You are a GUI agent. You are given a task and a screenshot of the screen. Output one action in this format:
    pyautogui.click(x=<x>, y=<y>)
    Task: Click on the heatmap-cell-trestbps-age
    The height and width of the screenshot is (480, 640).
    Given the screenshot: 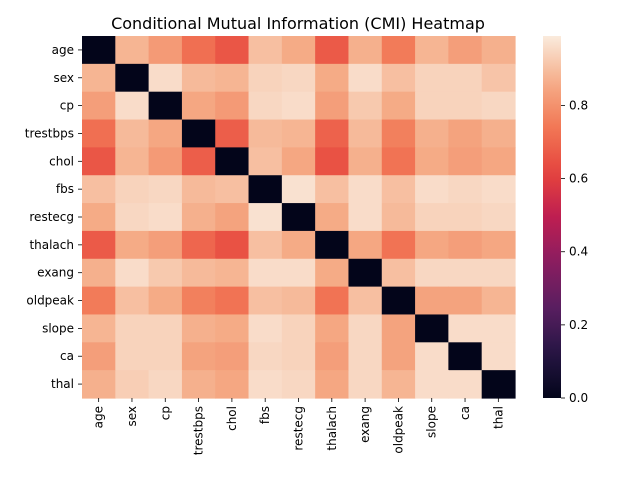 What is the action you would take?
    pyautogui.click(x=99, y=133)
    